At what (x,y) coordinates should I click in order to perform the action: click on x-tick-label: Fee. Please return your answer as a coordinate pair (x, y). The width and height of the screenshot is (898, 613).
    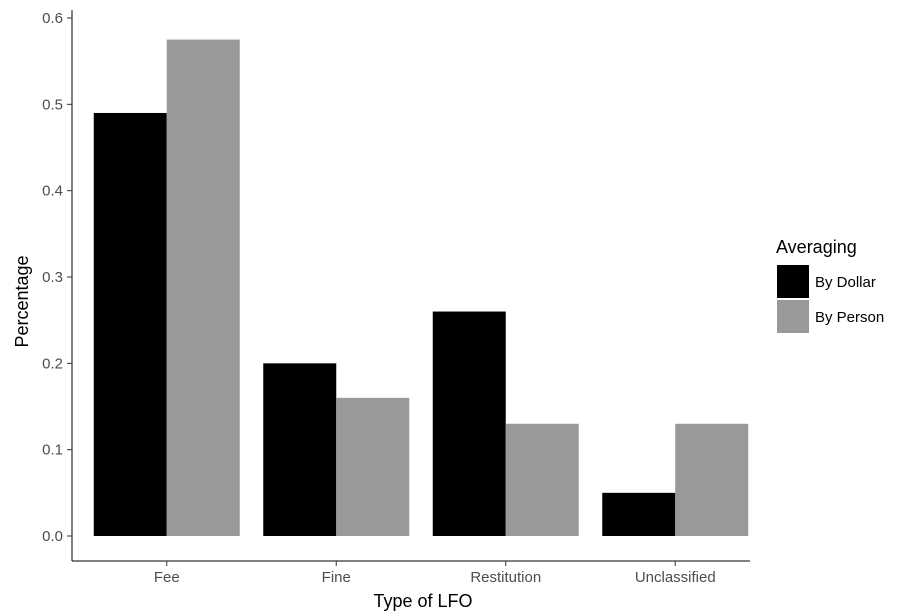
    Looking at the image, I should click on (167, 577).